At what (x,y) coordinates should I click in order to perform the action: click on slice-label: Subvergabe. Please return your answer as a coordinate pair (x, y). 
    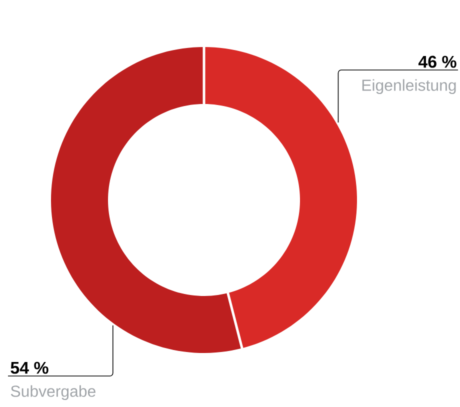
    Looking at the image, I should click on (53, 392).